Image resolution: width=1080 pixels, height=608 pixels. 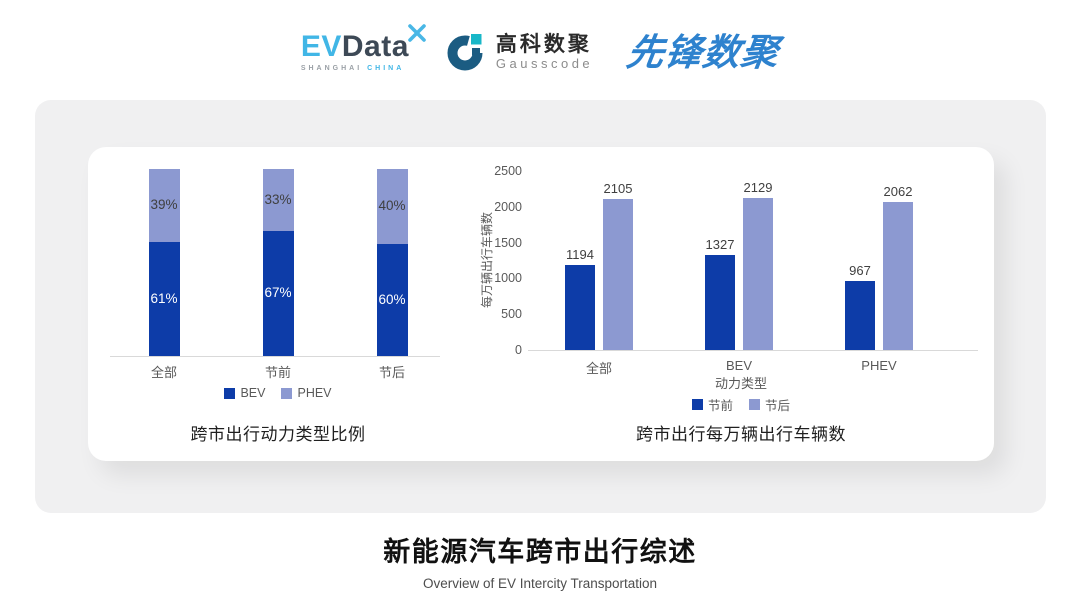 I want to click on legend-item: 节前, so click(x=712, y=404).